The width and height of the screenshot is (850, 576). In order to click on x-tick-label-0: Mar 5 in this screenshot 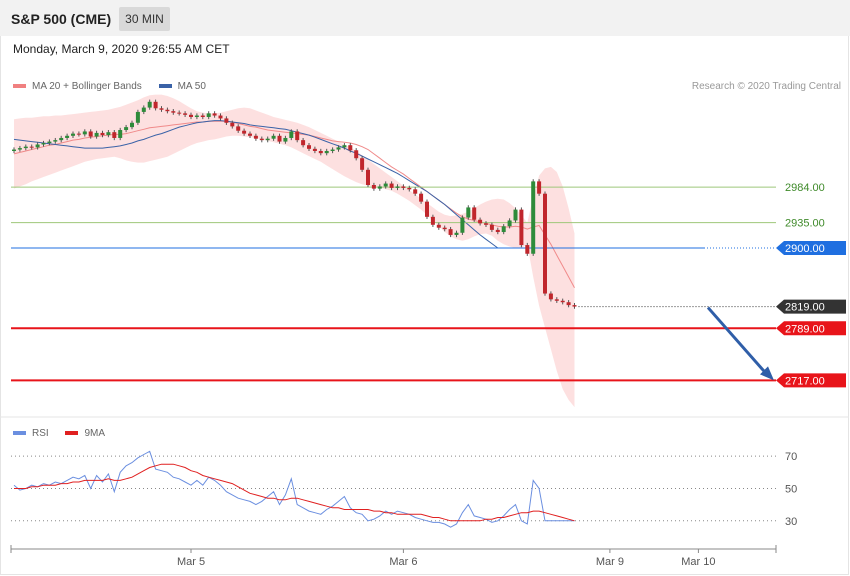, I will do `click(191, 562)`.